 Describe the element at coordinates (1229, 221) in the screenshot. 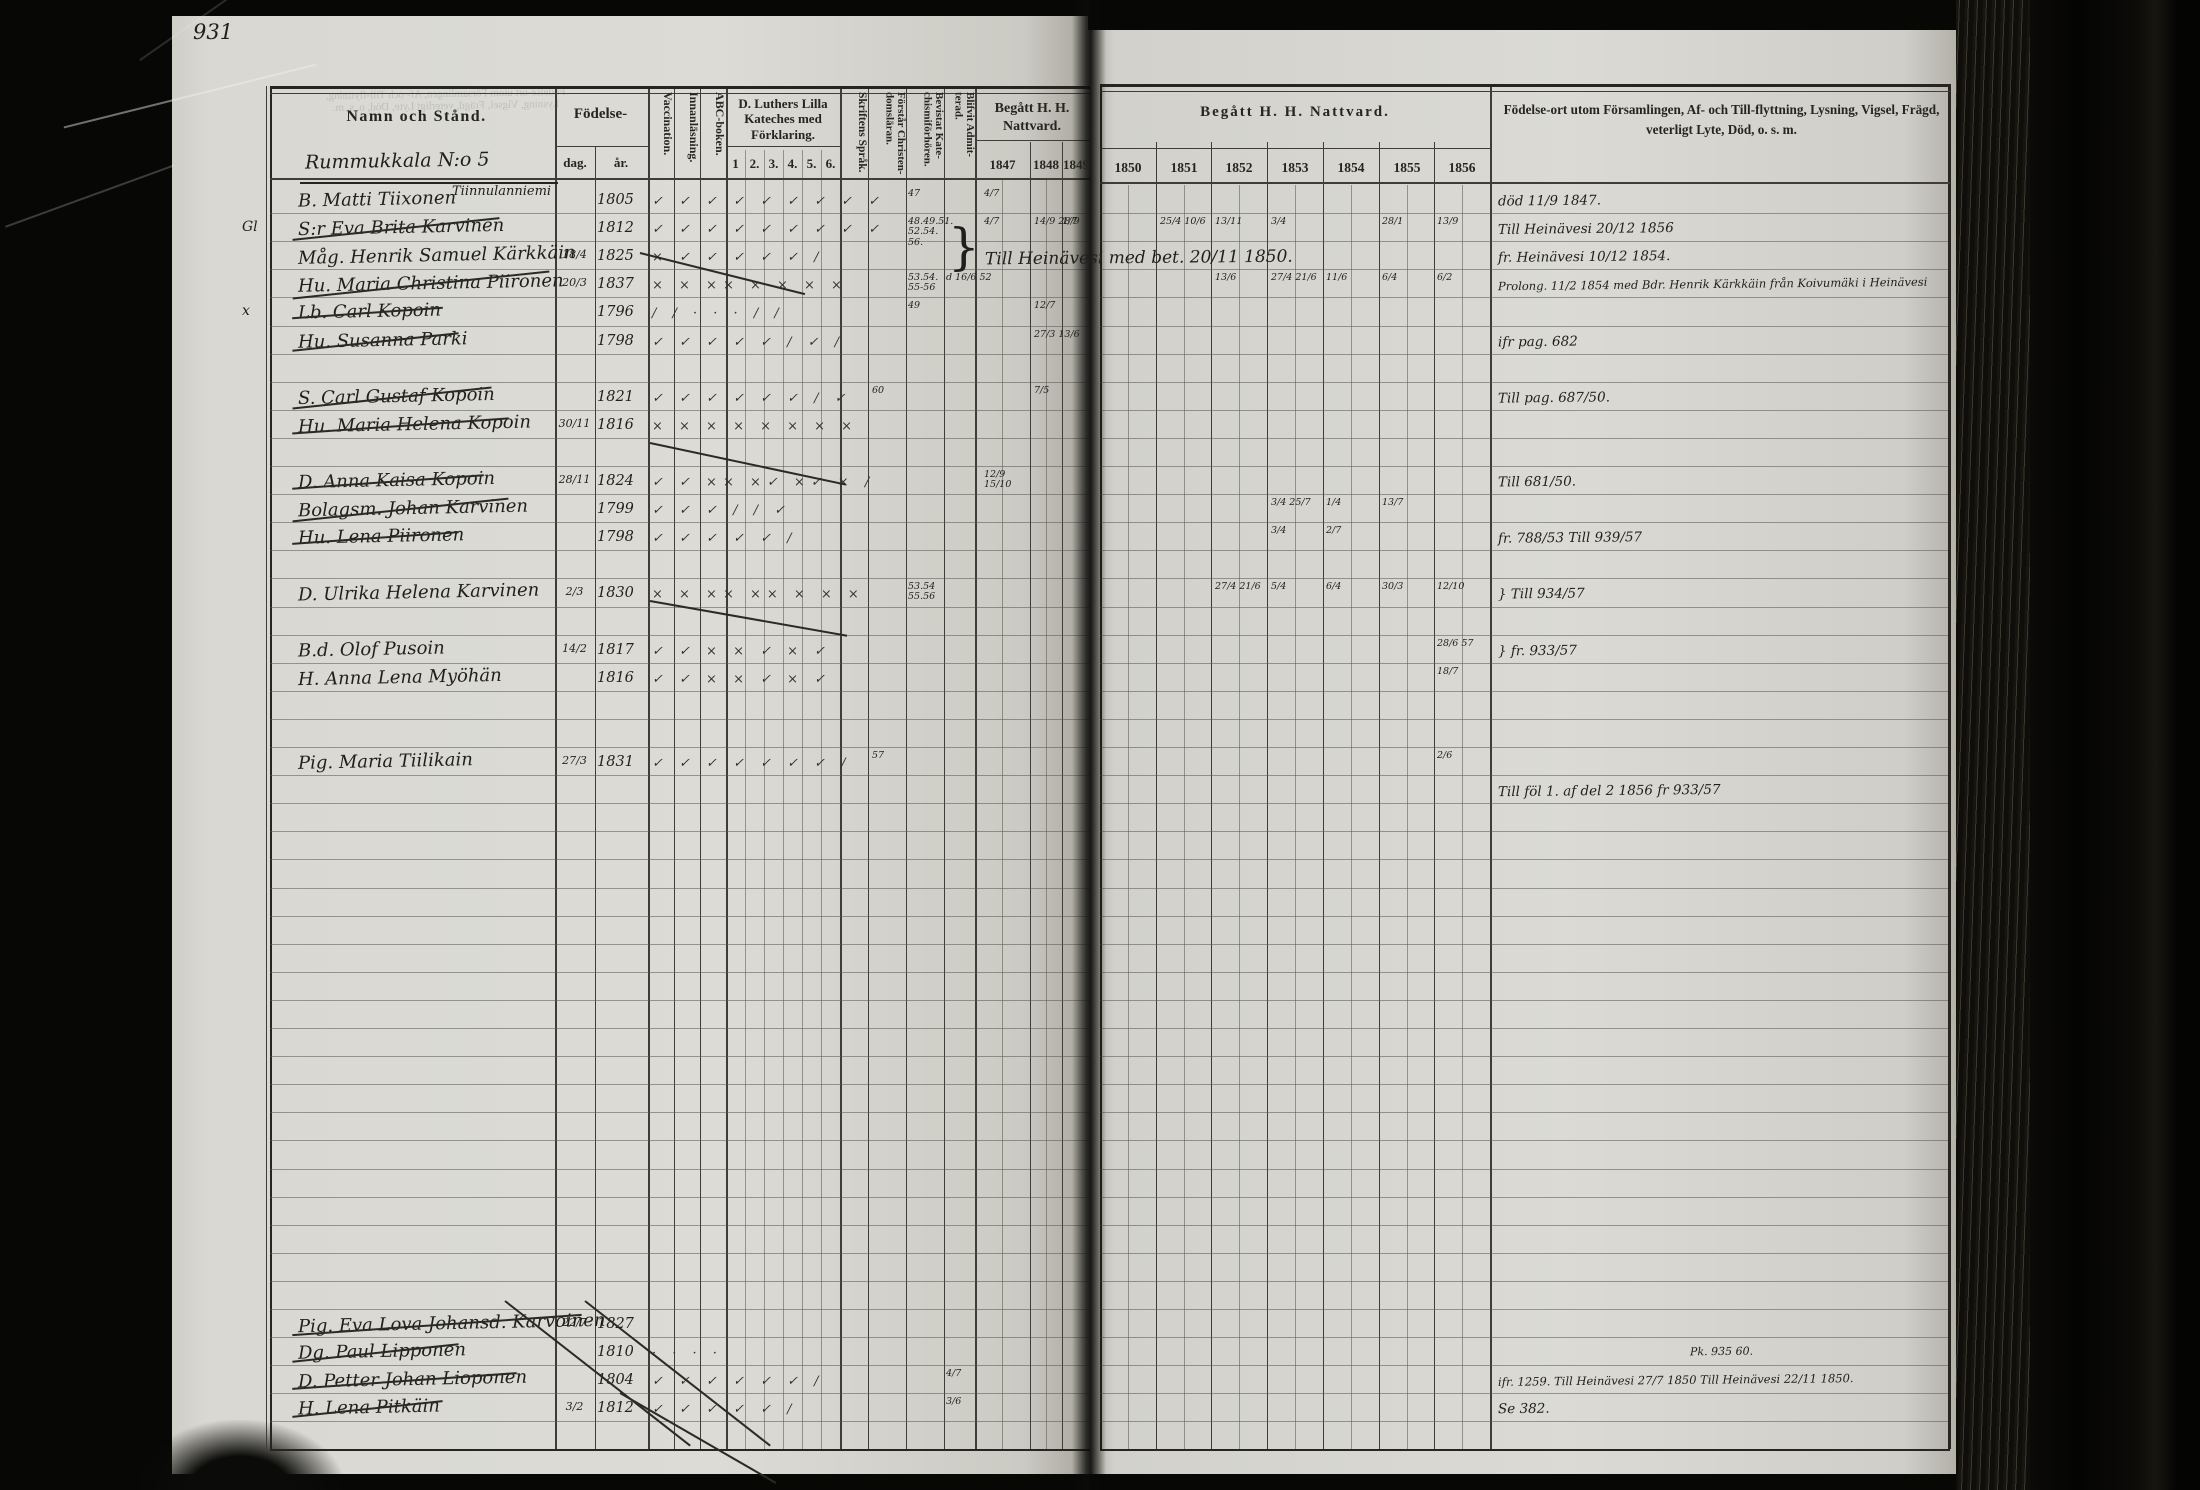

I see `communion-date-note: 13/11` at that location.